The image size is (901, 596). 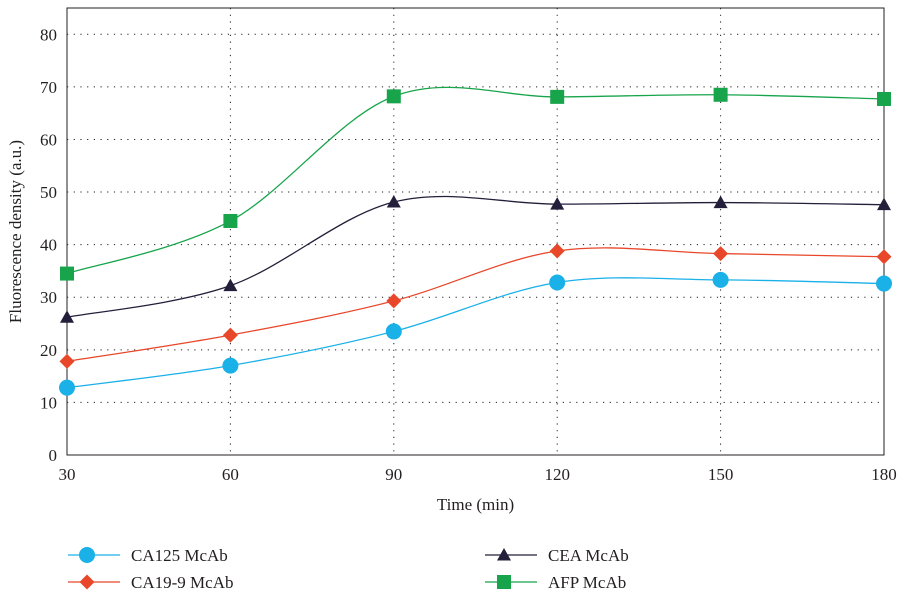 What do you see at coordinates (48, 34) in the screenshot?
I see `y-tick-label: 80` at bounding box center [48, 34].